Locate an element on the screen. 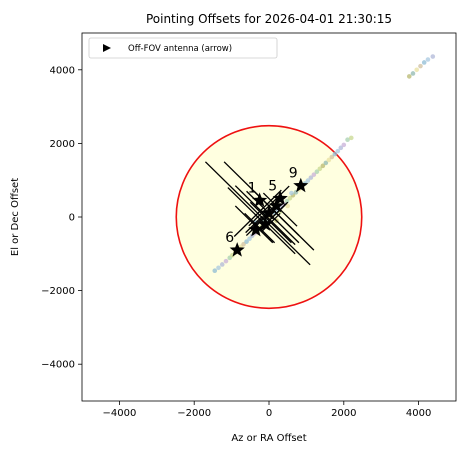  x-tick-label: 2000 is located at coordinates (343, 413).